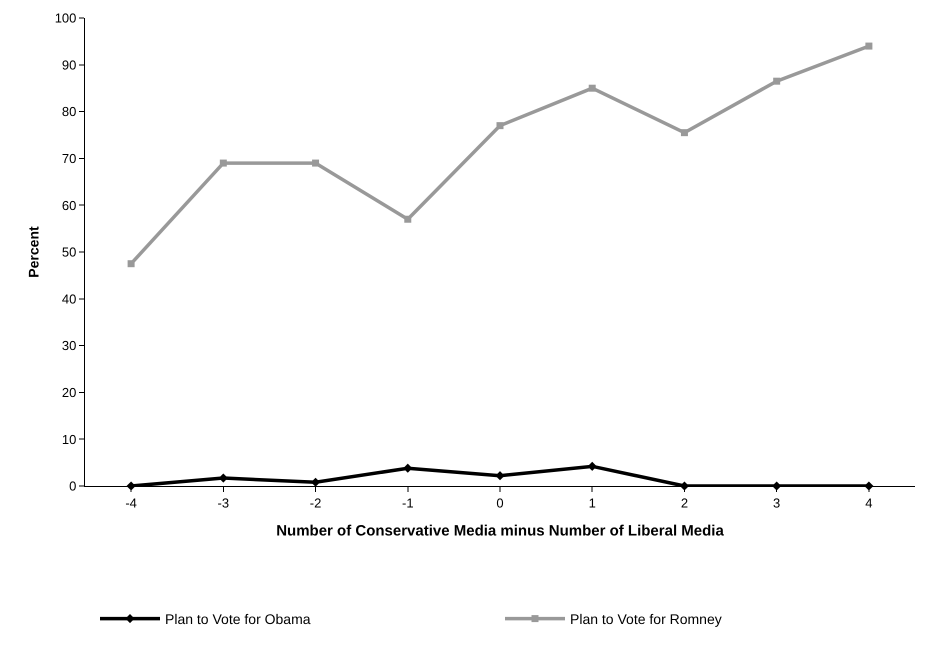  Describe the element at coordinates (408, 503) in the screenshot. I see `x-tick-label: -1` at that location.